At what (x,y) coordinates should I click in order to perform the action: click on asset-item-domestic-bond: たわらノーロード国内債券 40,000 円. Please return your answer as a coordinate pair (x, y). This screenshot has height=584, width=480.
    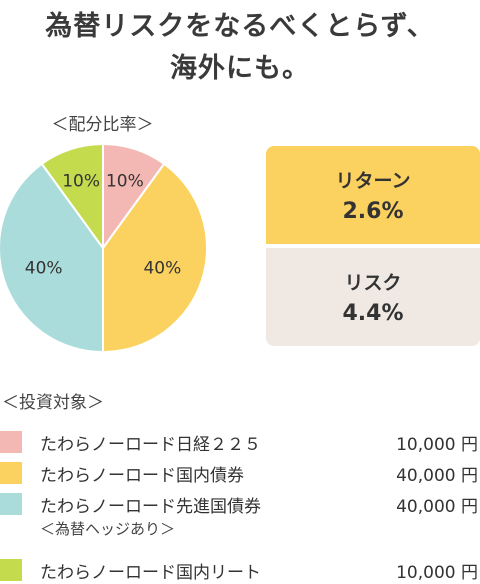
    Looking at the image, I should click on (240, 473).